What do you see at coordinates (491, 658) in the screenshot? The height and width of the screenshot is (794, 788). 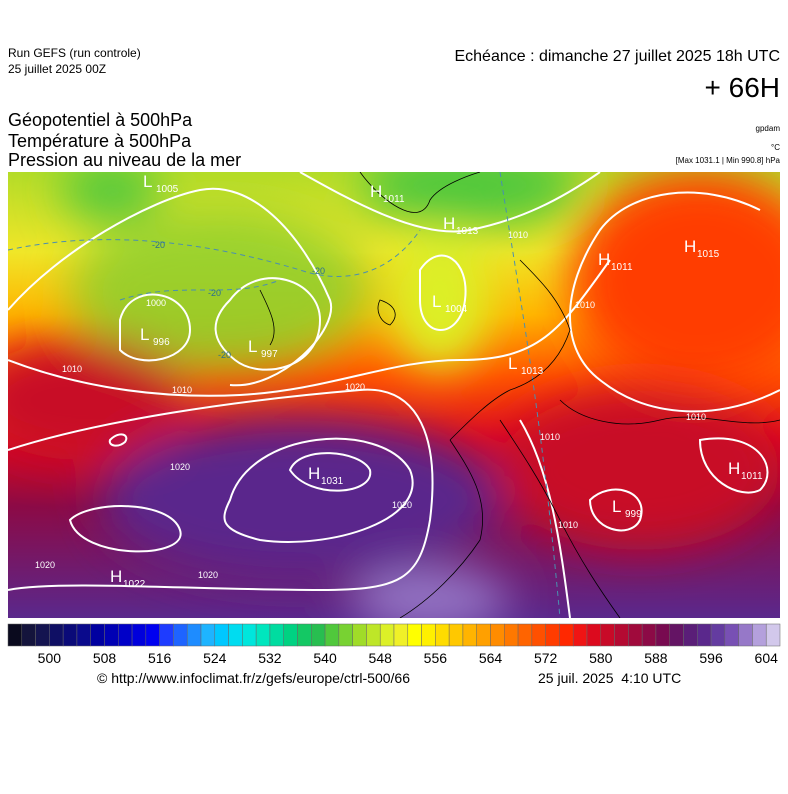 I see `colorbar-tick-label: 564` at bounding box center [491, 658].